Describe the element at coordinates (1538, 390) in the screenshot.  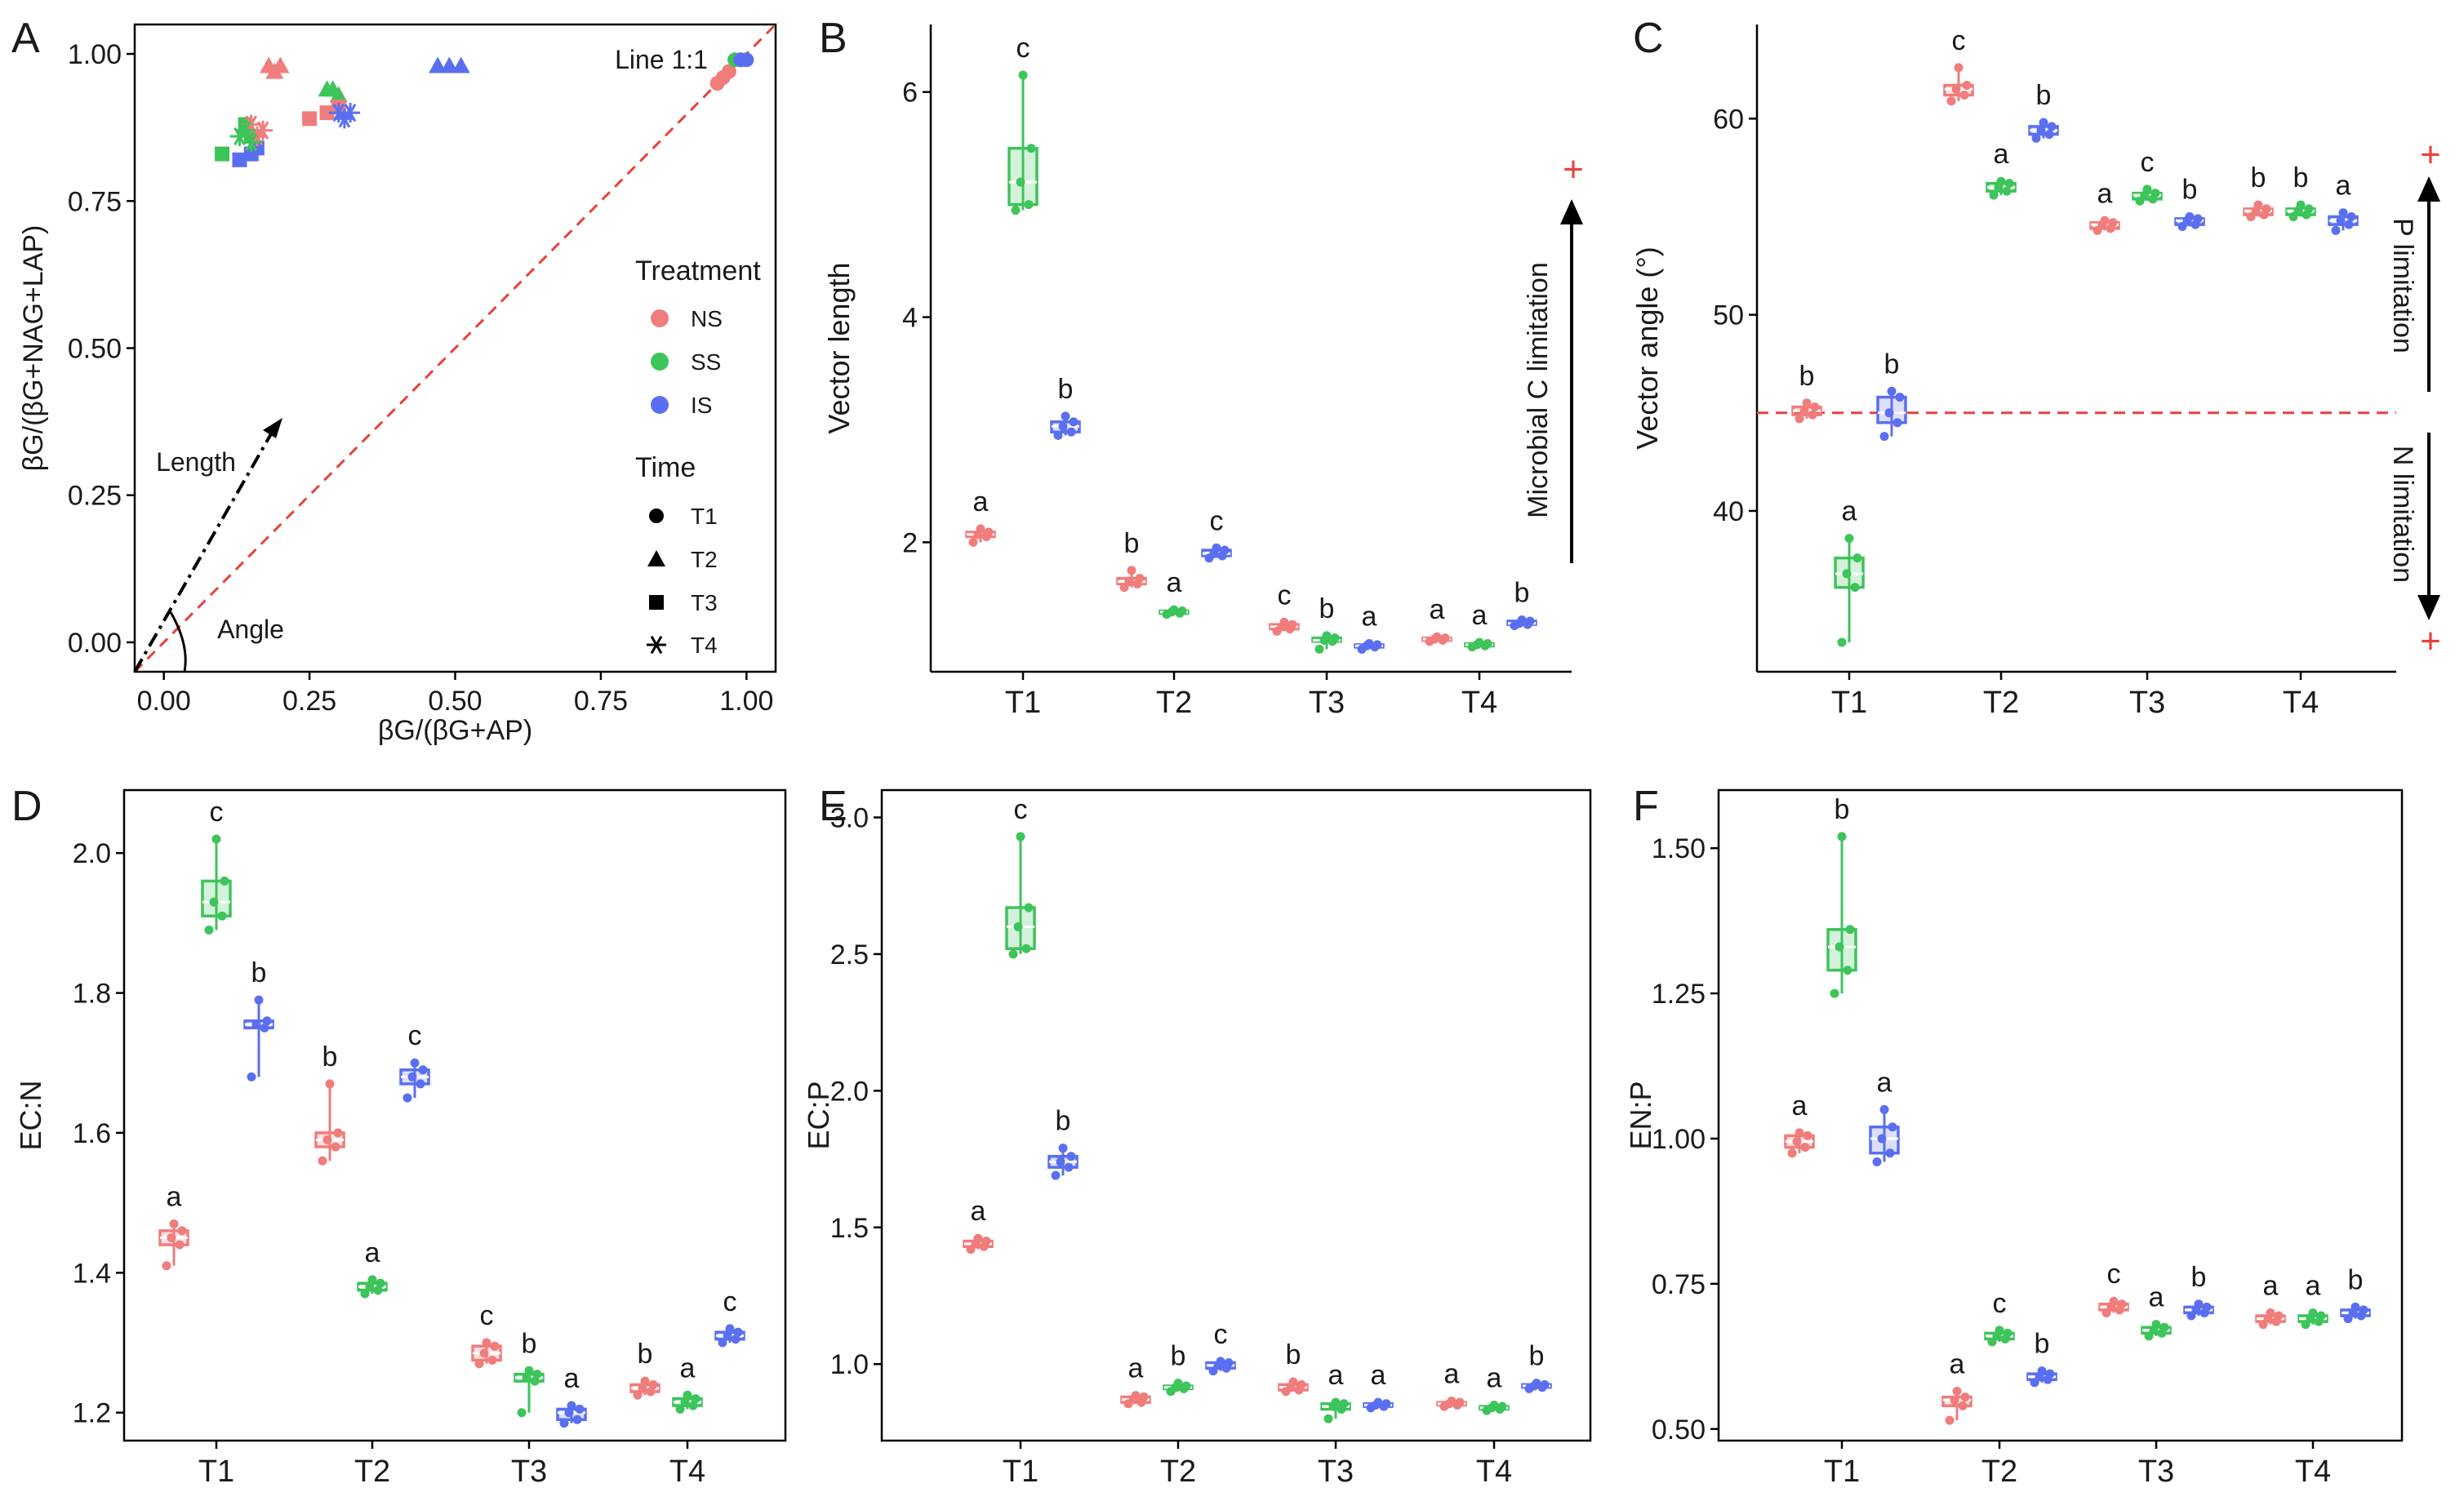
I see `c-limitation-label: Microbial C limitation` at that location.